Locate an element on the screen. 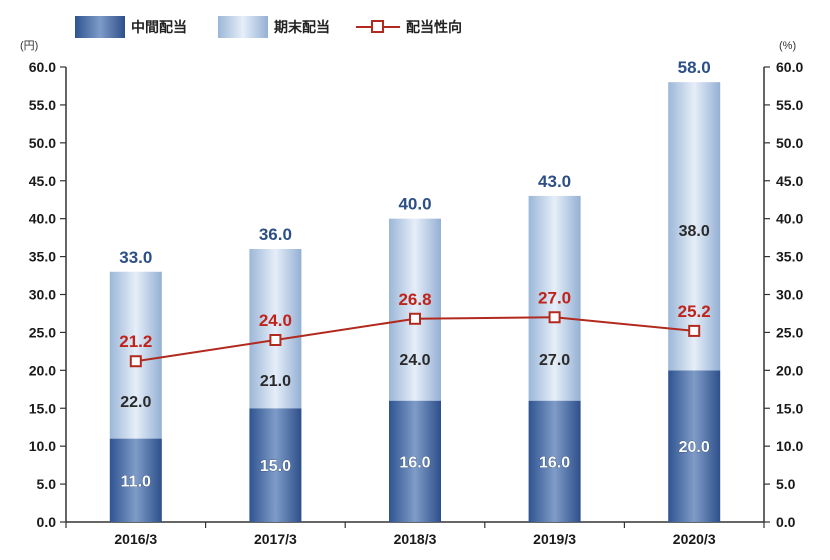  x-tick-label: 2016/3 is located at coordinates (135, 539).